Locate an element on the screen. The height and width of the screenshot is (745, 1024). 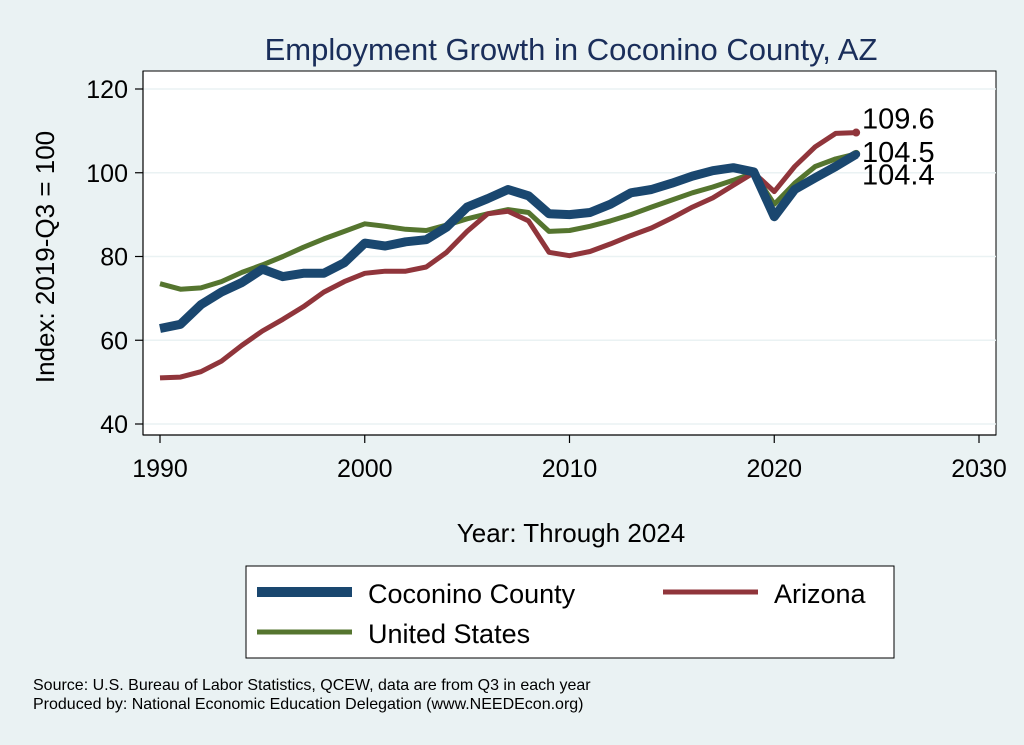
y-tick-label: 60 is located at coordinates (114, 341).